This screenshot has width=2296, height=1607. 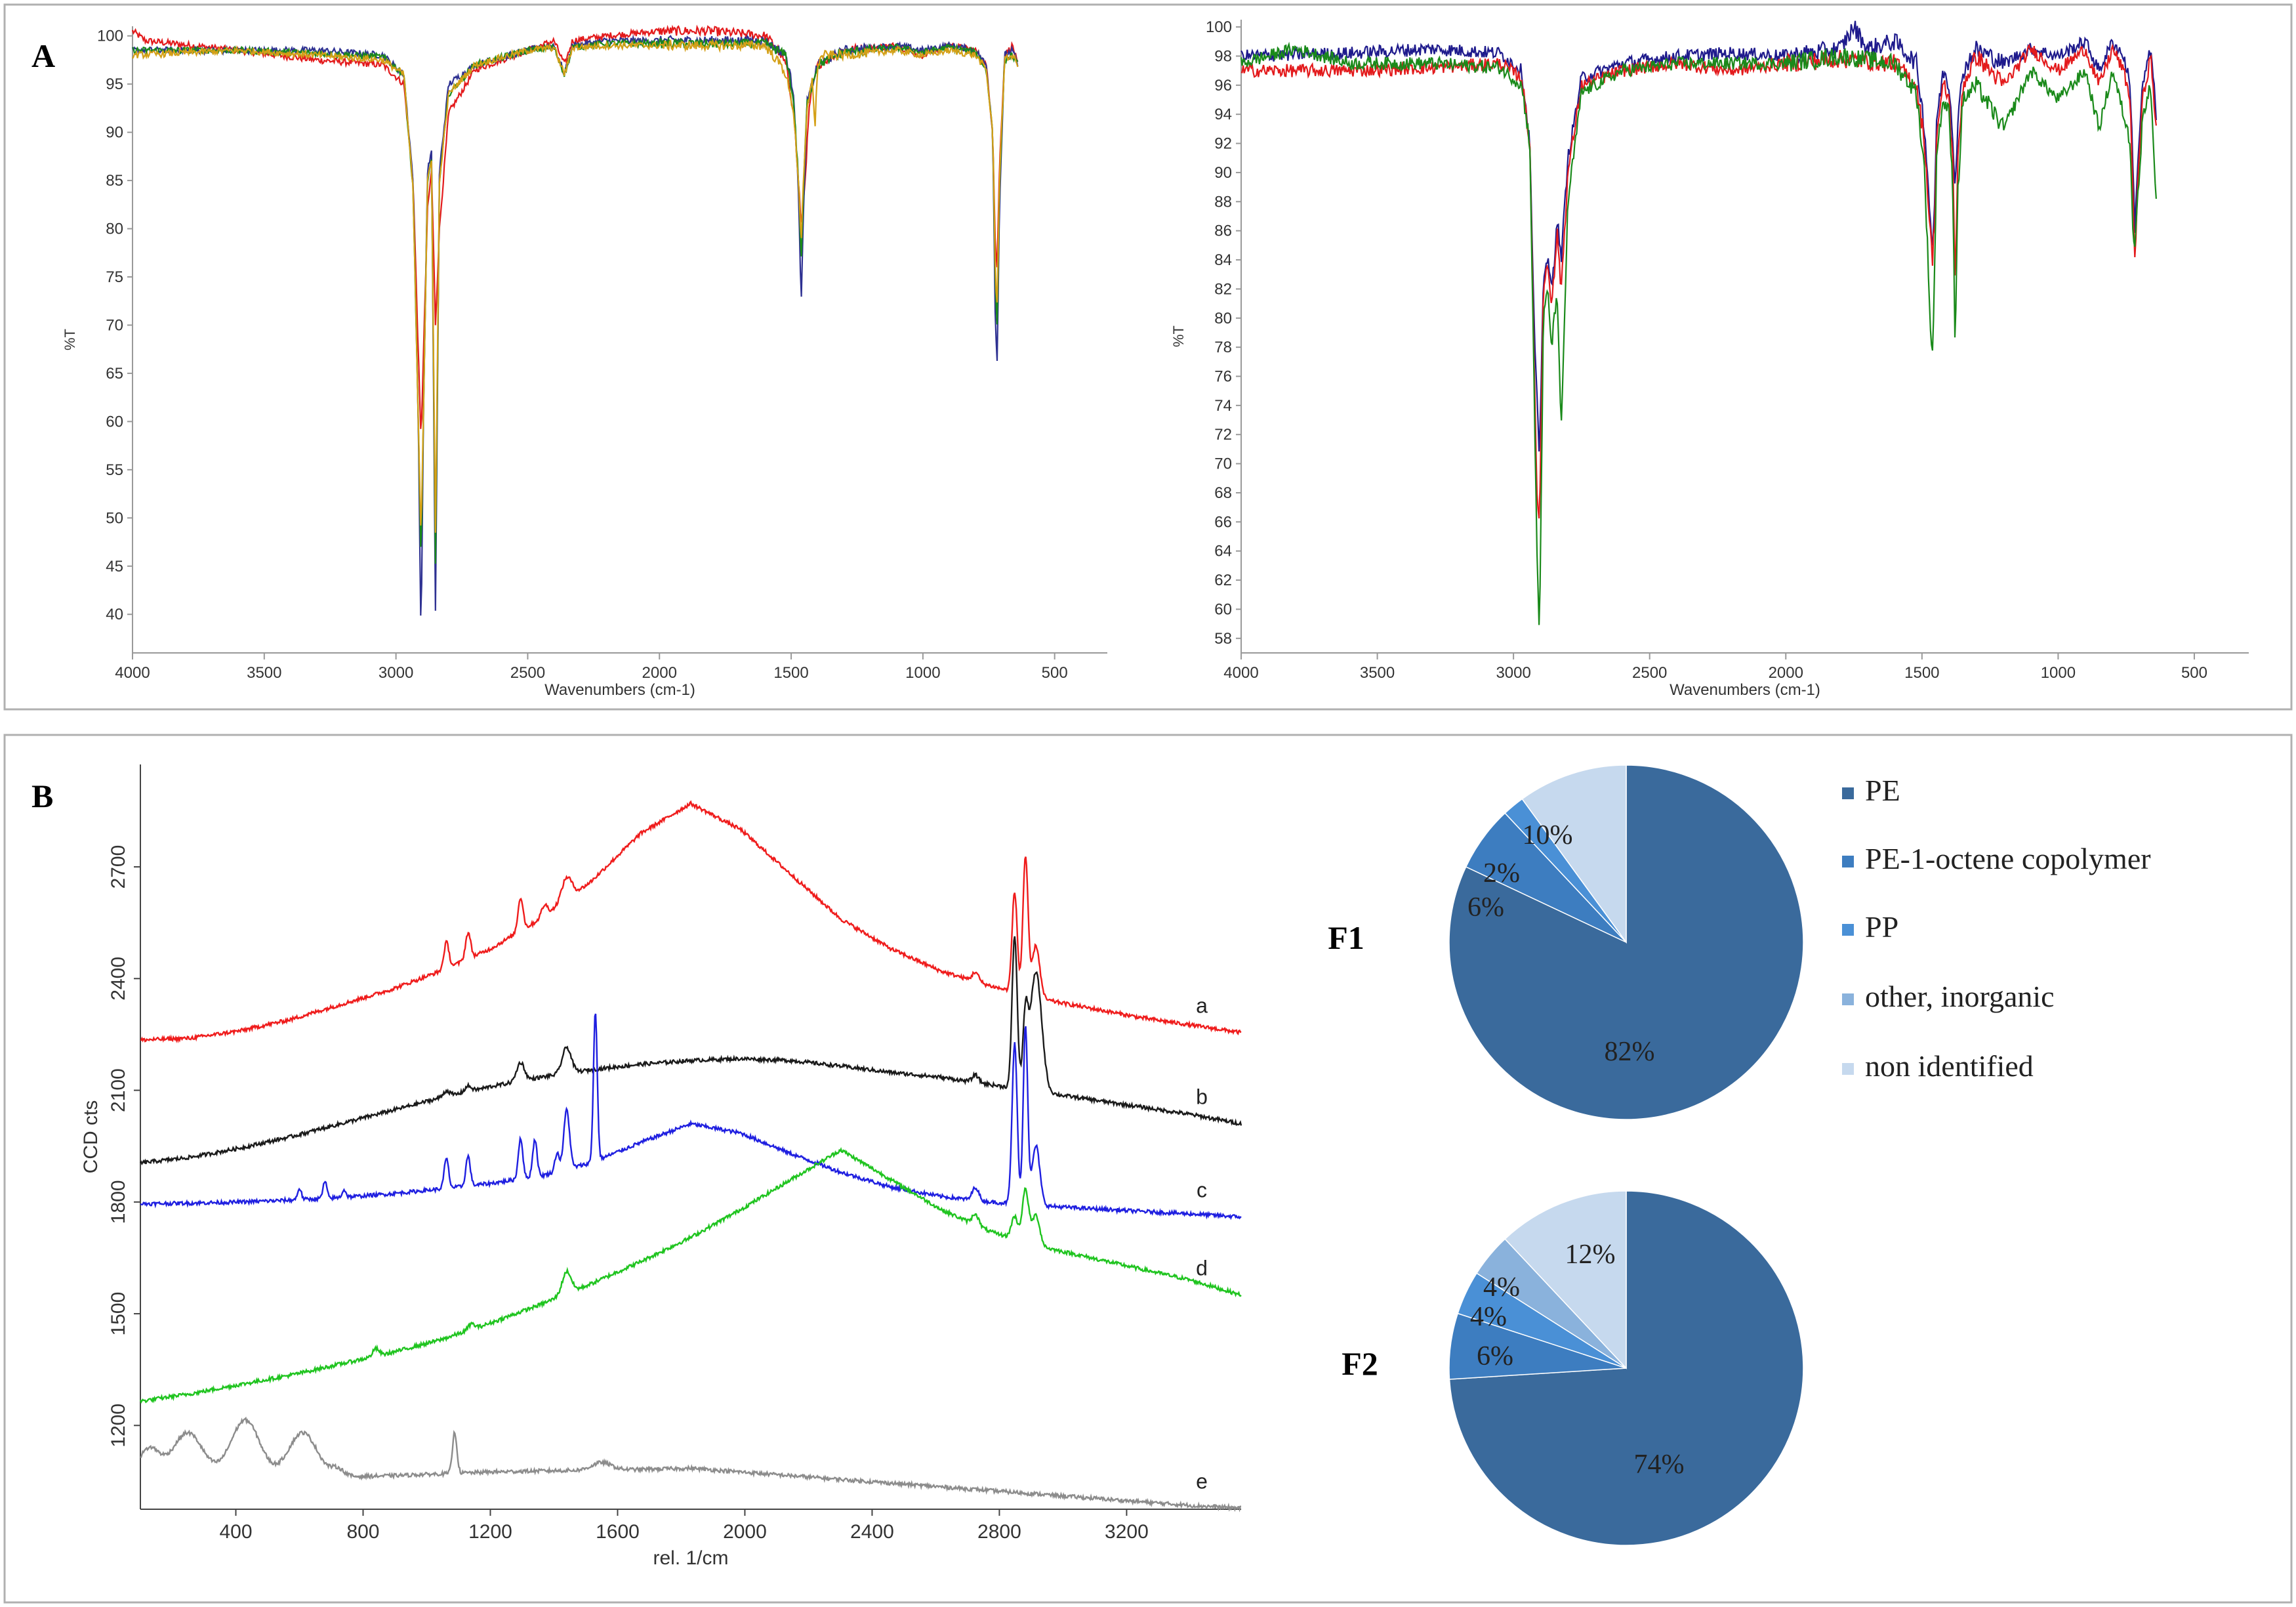 I want to click on y-axis-label: CCD cts, so click(x=91, y=1137).